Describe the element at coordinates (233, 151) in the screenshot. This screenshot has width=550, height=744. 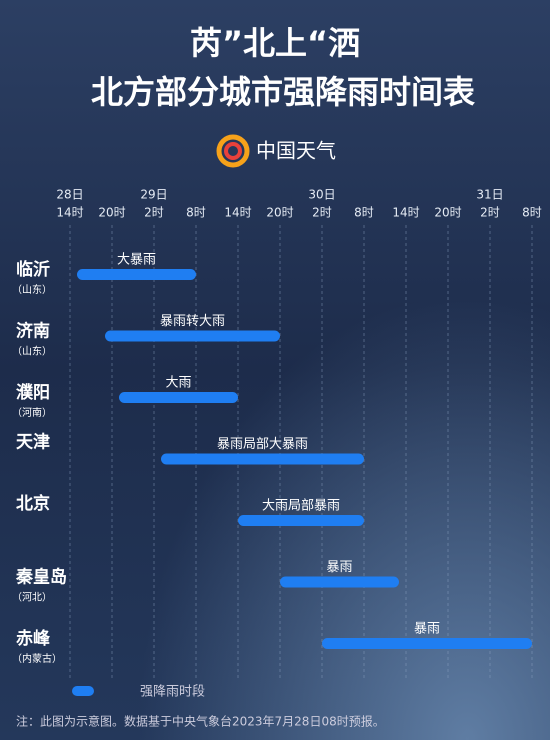
I see `brand-logo` at that location.